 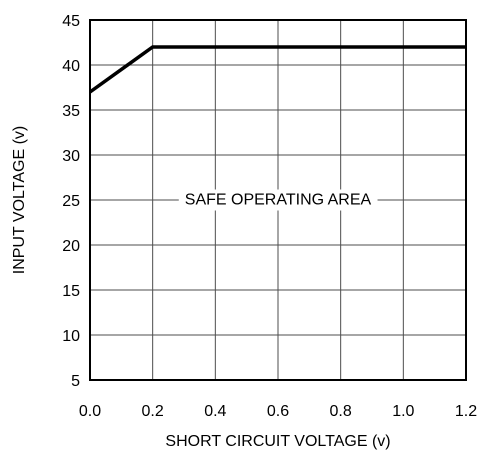 What do you see at coordinates (153, 411) in the screenshot?
I see `x-tick-label: 0.2` at bounding box center [153, 411].